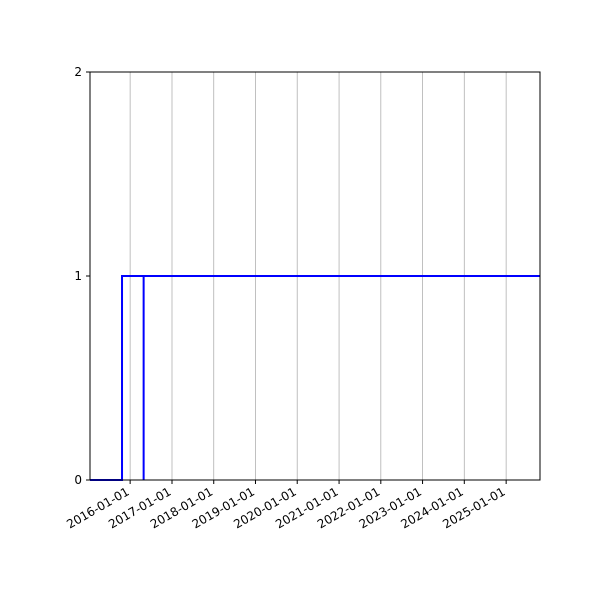  What do you see at coordinates (78, 480) in the screenshot?
I see `y-tick-label: 0` at bounding box center [78, 480].